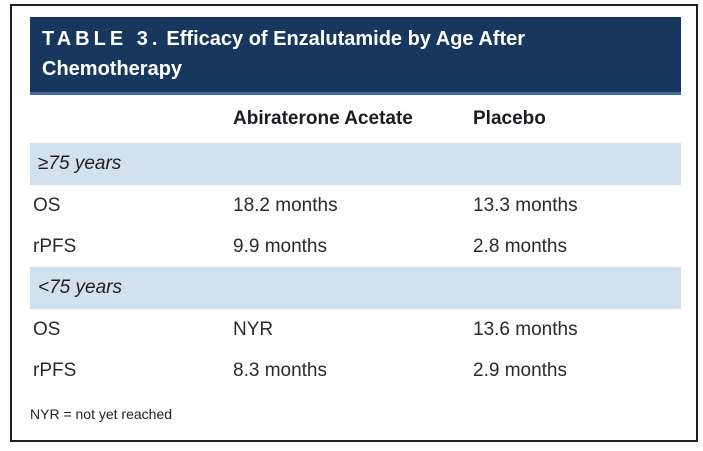 This screenshot has height=451, width=703. I want to click on cell-placebo: 2.9 months, so click(520, 370).